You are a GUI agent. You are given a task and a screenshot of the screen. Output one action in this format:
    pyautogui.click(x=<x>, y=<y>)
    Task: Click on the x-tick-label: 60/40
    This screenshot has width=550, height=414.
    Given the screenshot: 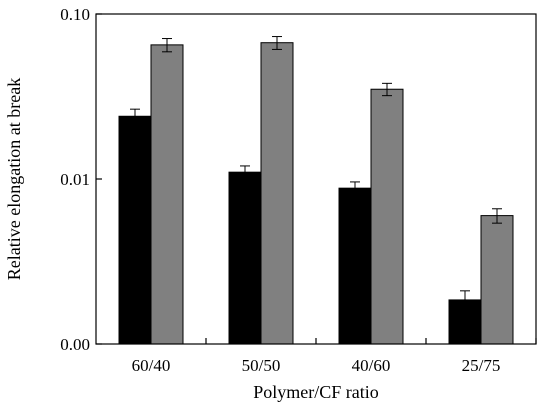 What is the action you would take?
    pyautogui.click(x=151, y=365)
    